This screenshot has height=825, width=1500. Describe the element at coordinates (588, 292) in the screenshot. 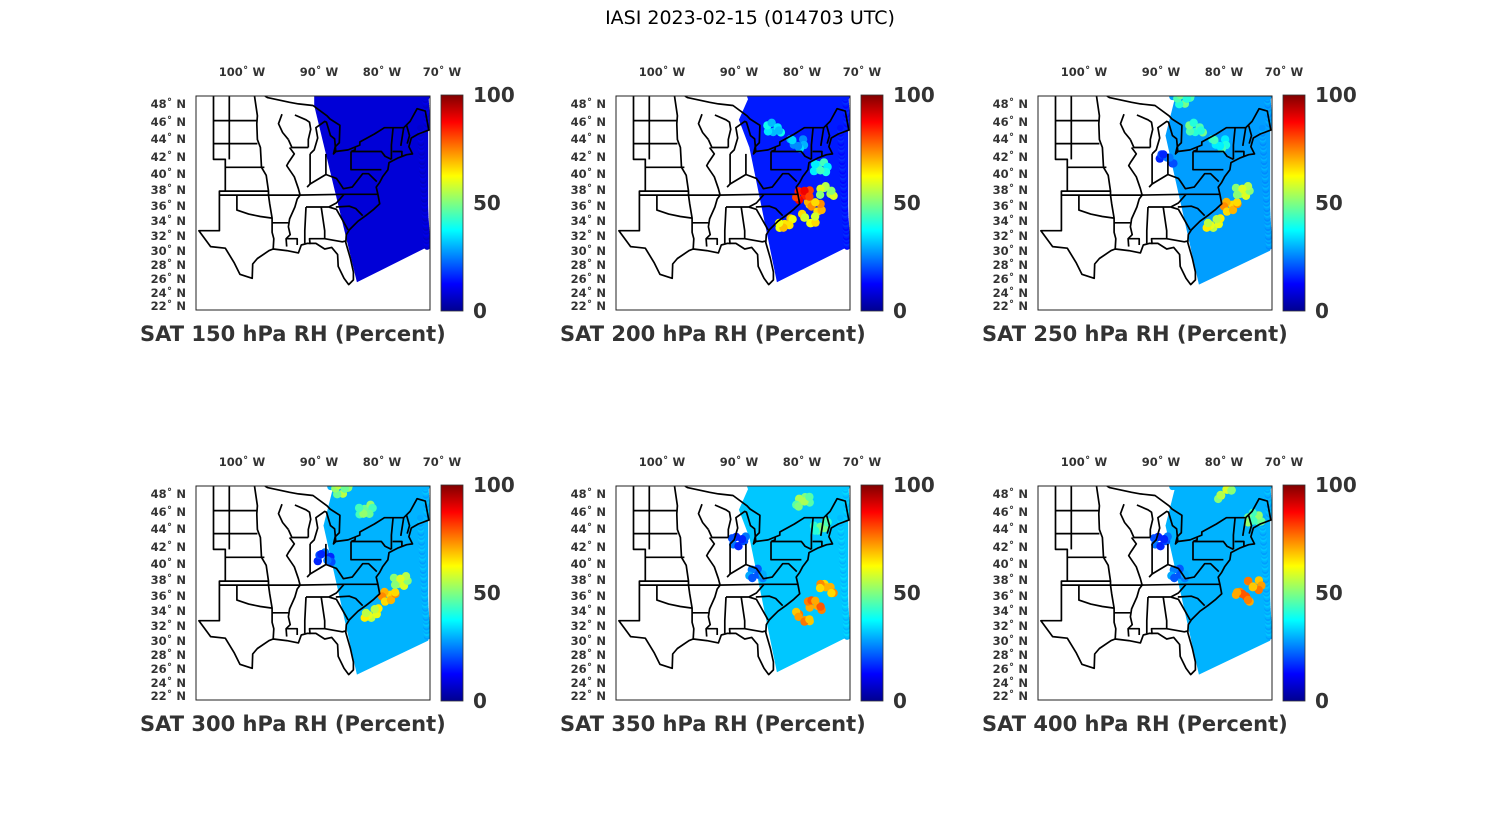

I see `lat-tick-label: 24˚ N` at that location.